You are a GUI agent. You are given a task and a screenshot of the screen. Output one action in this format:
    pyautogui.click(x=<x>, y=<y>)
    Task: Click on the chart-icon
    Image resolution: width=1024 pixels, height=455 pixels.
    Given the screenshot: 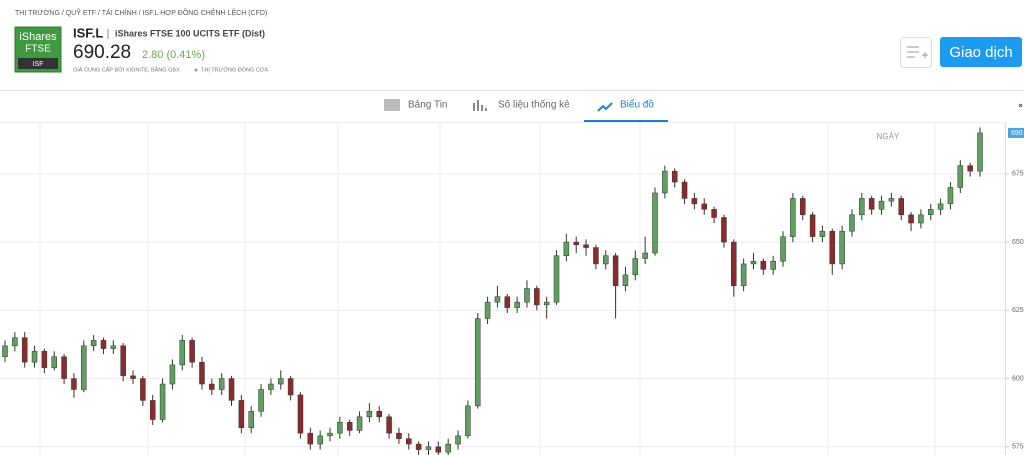 What is the action you would take?
    pyautogui.click(x=1020, y=105)
    